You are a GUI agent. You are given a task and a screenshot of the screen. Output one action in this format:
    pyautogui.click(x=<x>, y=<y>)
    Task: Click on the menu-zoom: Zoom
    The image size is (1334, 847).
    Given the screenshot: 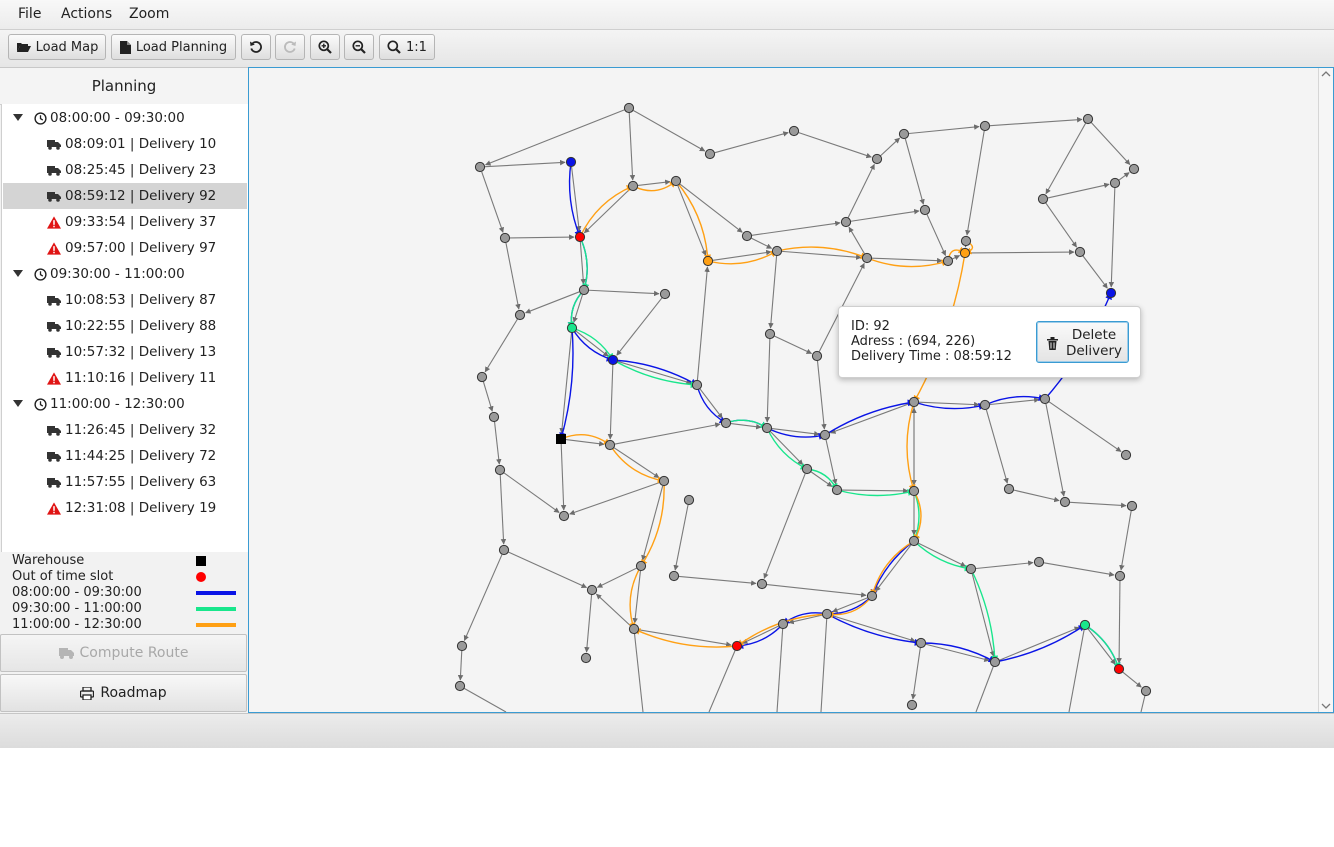 What is the action you would take?
    pyautogui.click(x=149, y=14)
    